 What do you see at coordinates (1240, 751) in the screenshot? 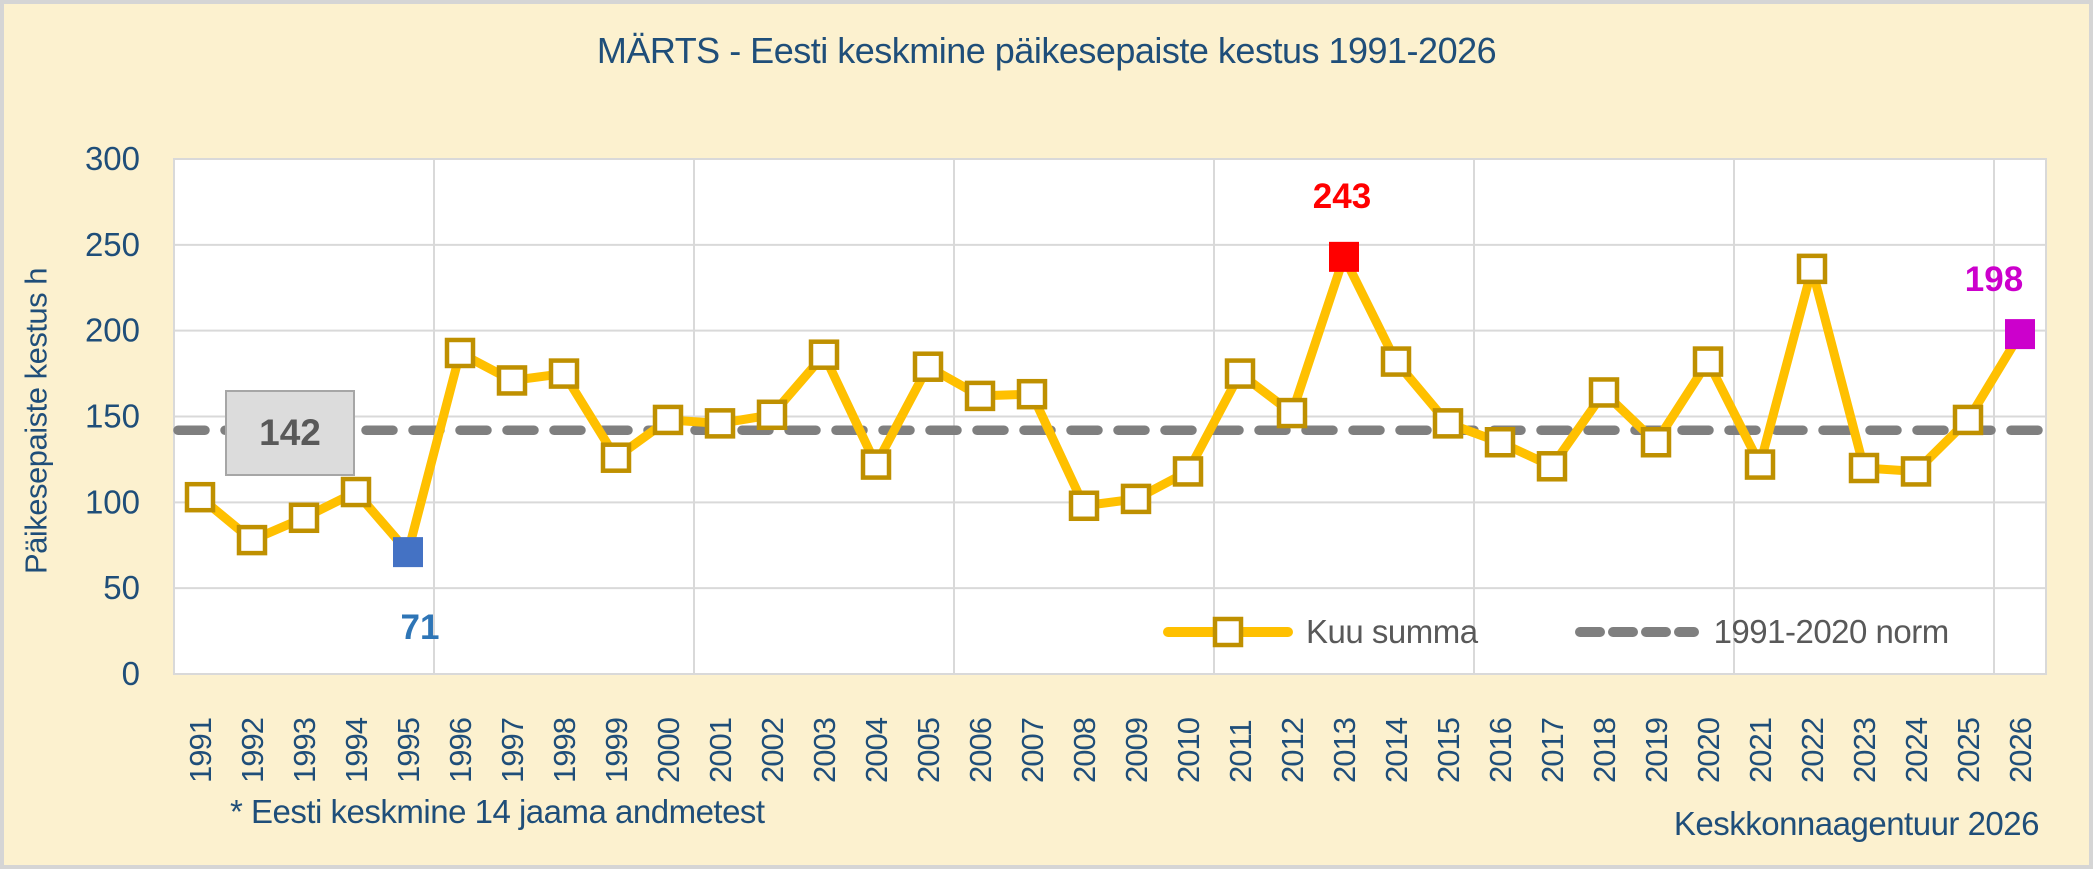
I see `x-tick-label: 2011` at bounding box center [1240, 751].